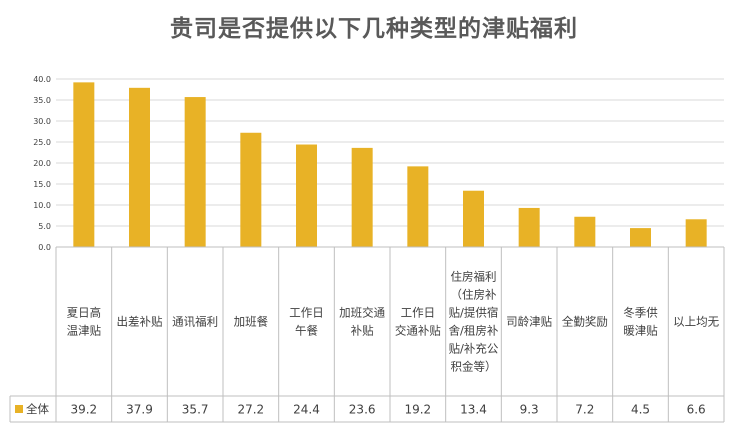 Image resolution: width=748 pixels, height=446 pixels. What do you see at coordinates (306, 330) in the screenshot?
I see `category-label: 午餐` at bounding box center [306, 330].